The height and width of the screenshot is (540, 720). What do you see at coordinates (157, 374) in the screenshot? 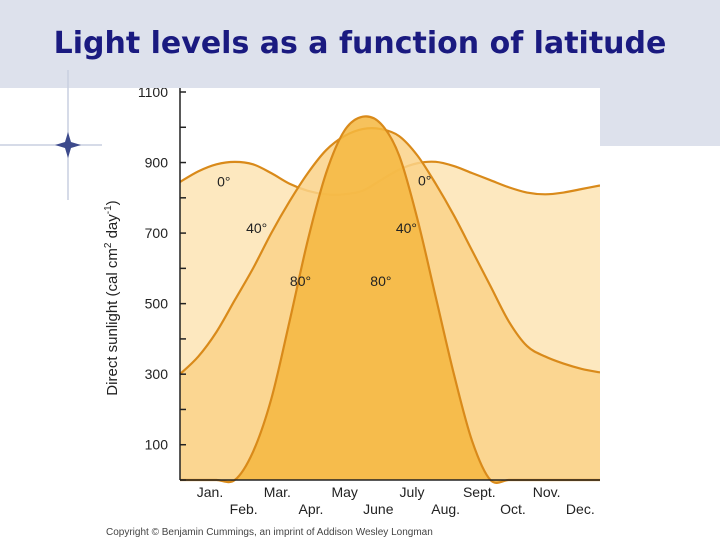
I see `y-tick-label: 300` at bounding box center [157, 374].